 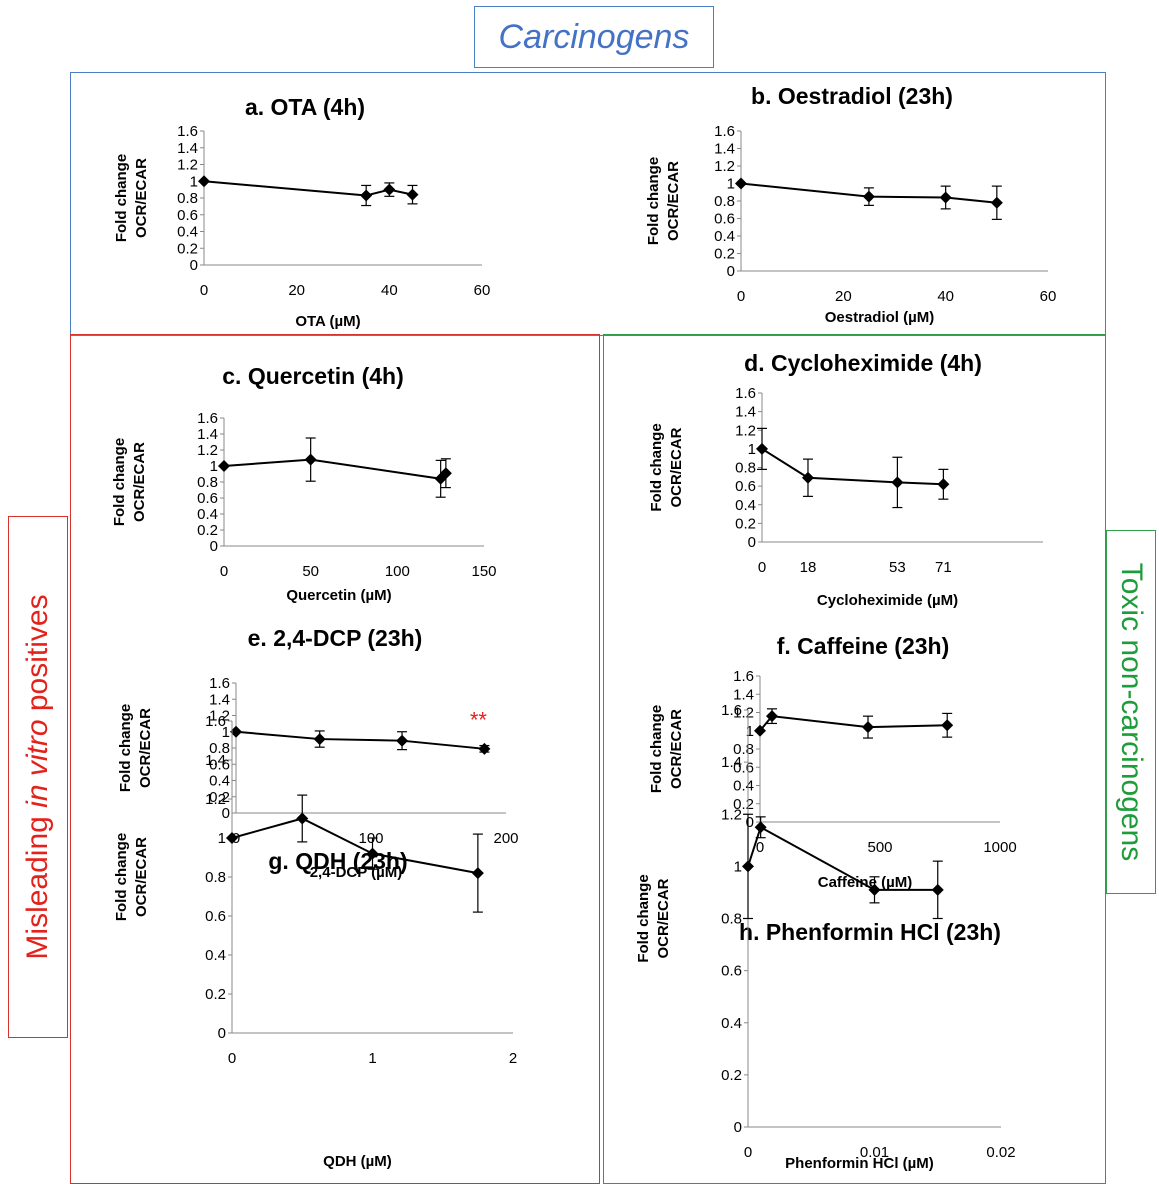 I want to click on misleading-side-box: Misleading in vitro positives, so click(x=38, y=777).